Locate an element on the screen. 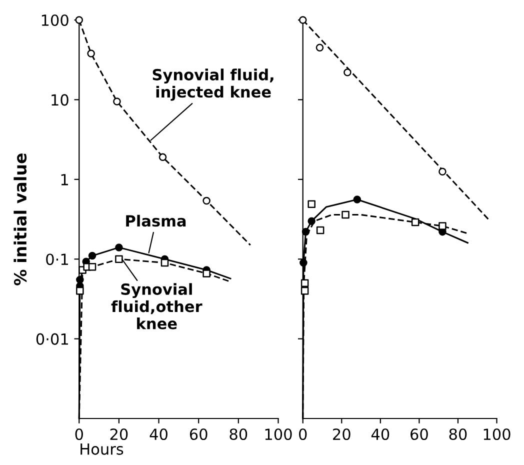 This screenshot has height=465, width=524. y-tick-label: 10 is located at coordinates (60, 100).